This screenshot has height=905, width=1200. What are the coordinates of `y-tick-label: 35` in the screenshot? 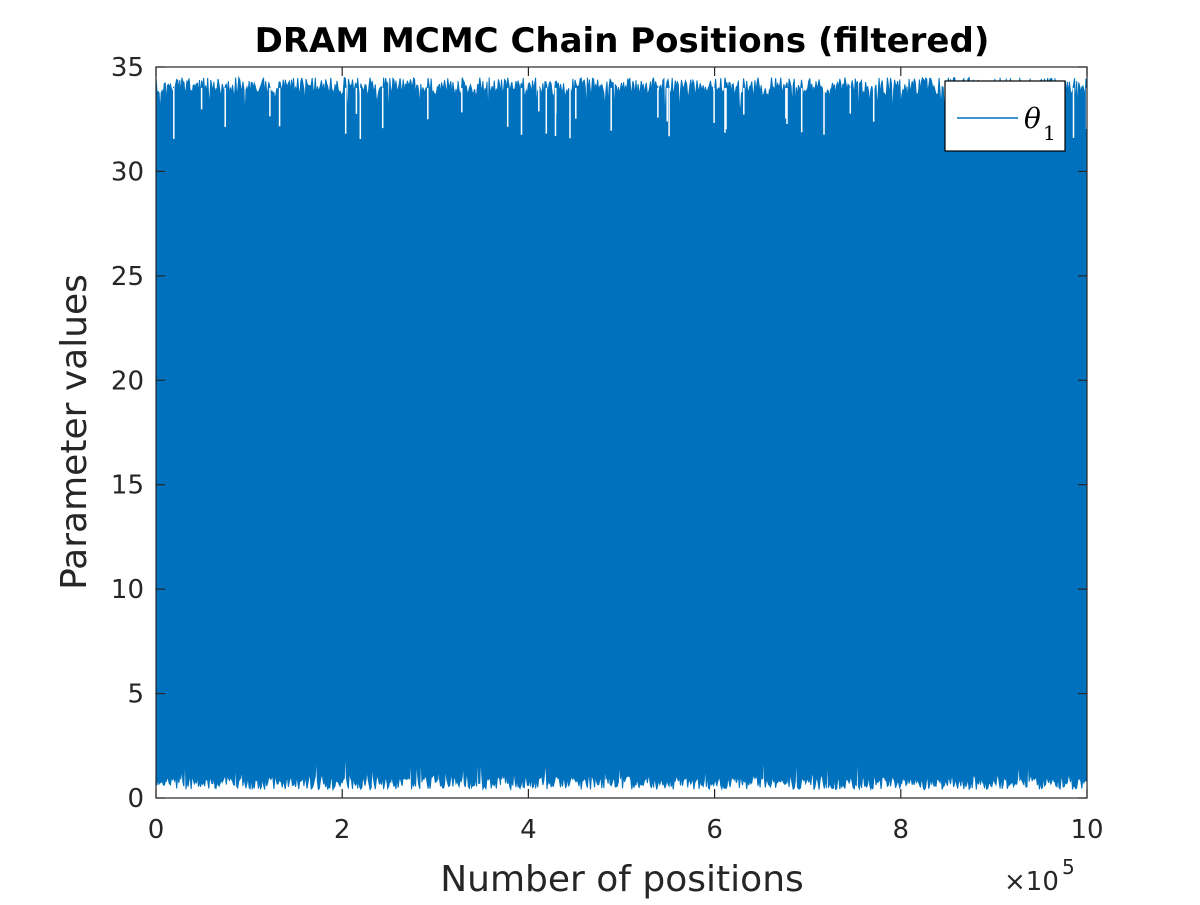 It's located at (127, 68).